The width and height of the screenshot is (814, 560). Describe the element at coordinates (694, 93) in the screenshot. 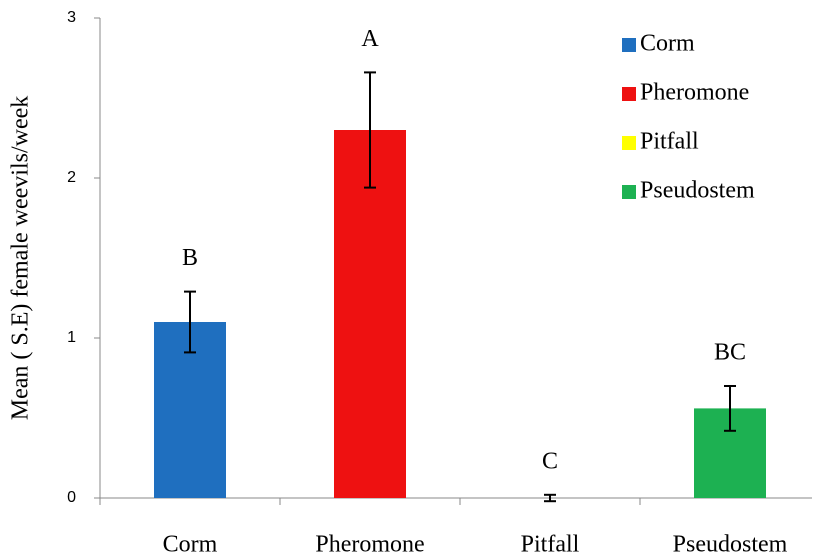

I see `legend-label: Pheromone` at that location.